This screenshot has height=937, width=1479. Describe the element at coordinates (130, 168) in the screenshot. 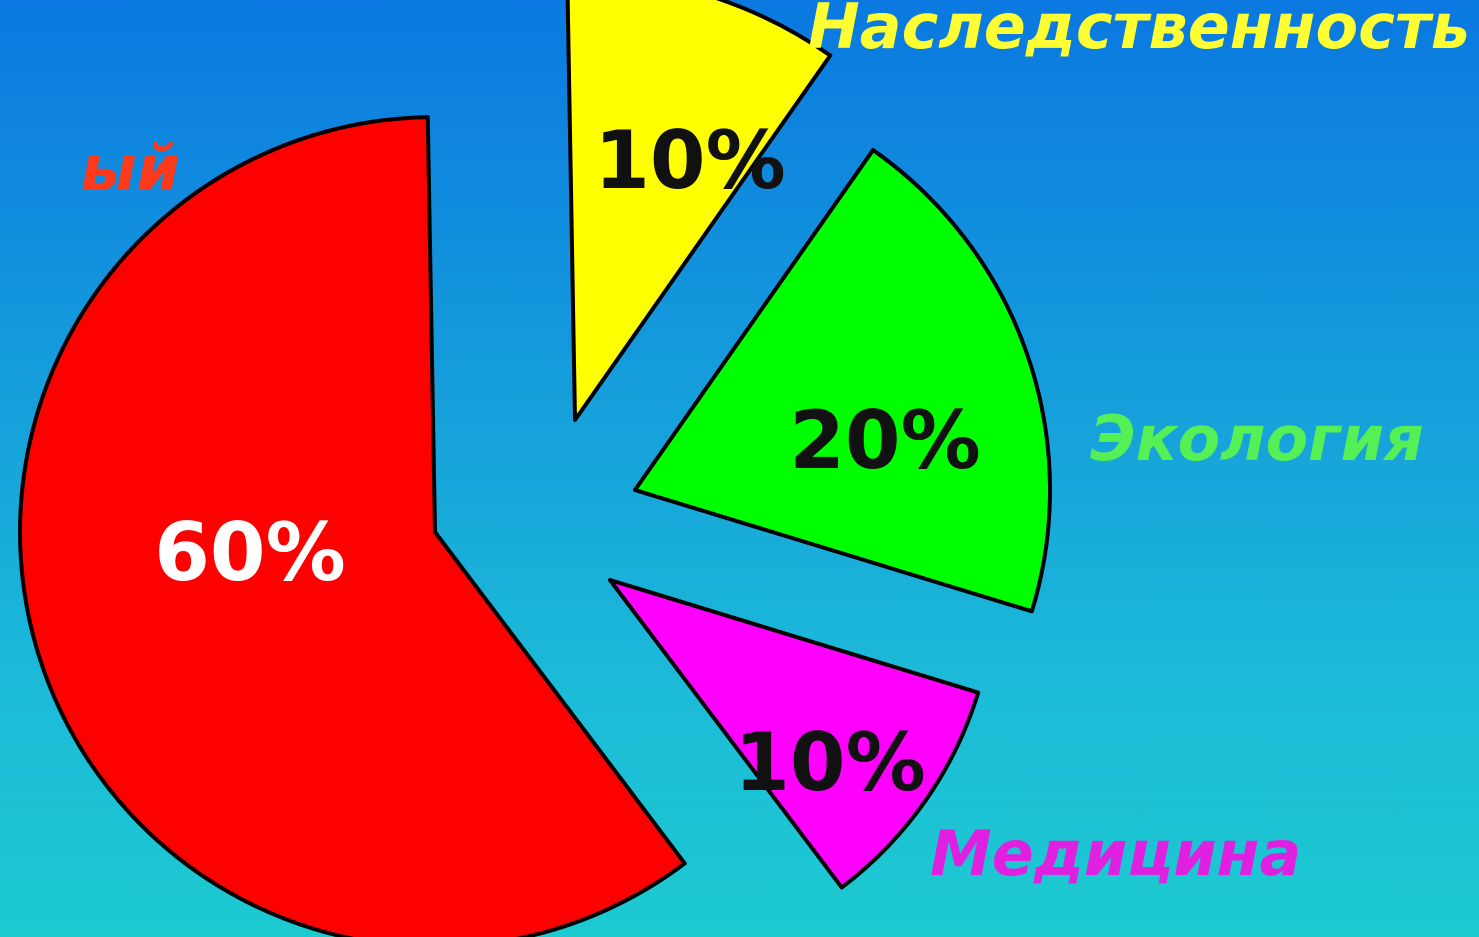

I see `category-label-lifestyle: ый` at that location.